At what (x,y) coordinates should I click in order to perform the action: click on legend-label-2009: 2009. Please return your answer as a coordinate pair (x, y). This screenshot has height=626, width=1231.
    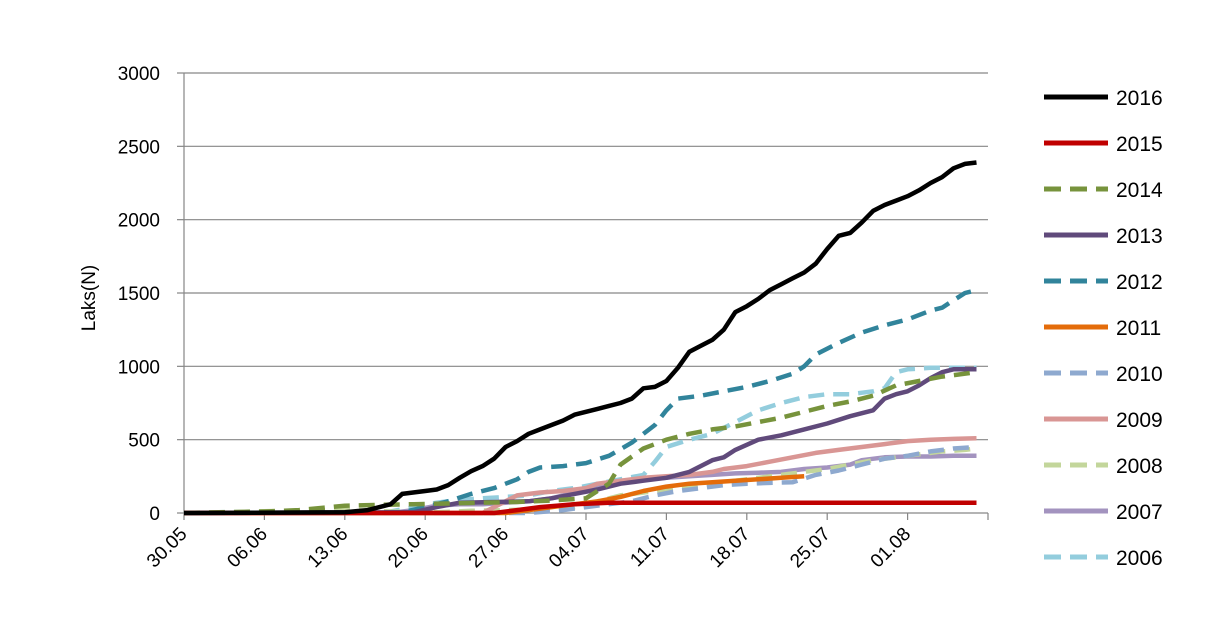
    Looking at the image, I should click on (1139, 420).